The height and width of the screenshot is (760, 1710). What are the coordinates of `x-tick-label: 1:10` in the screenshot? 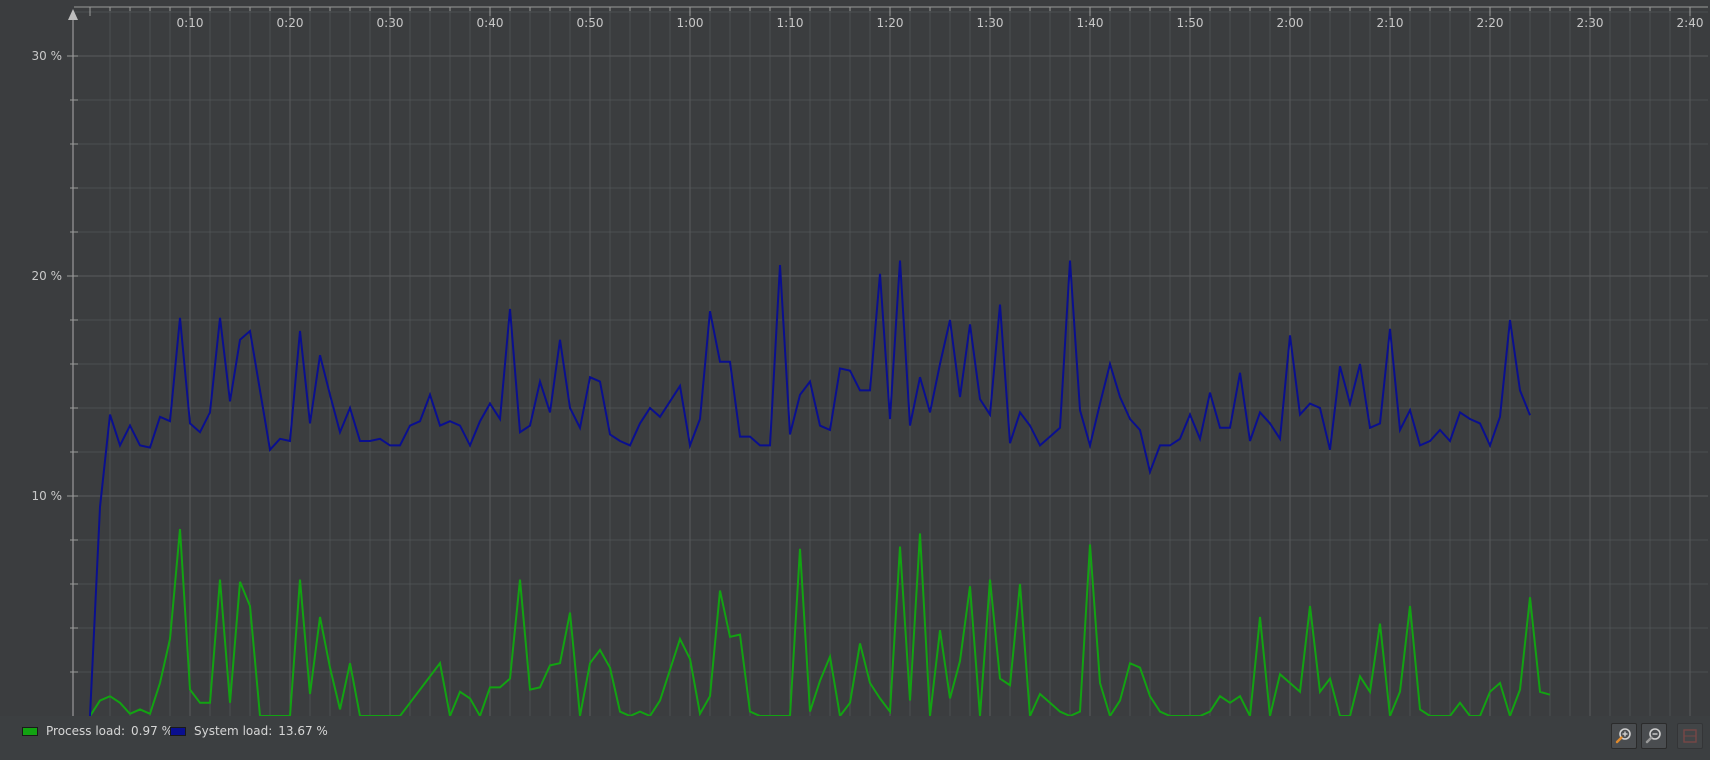 It's located at (790, 23).